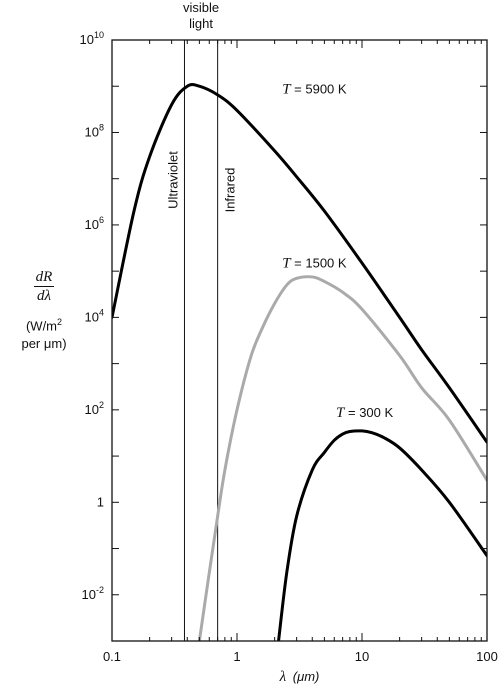 The width and height of the screenshot is (504, 688). What do you see at coordinates (337, 251) in the screenshot?
I see `series-labels: T = 5900 KT = 1500 KT = 300 K` at bounding box center [337, 251].